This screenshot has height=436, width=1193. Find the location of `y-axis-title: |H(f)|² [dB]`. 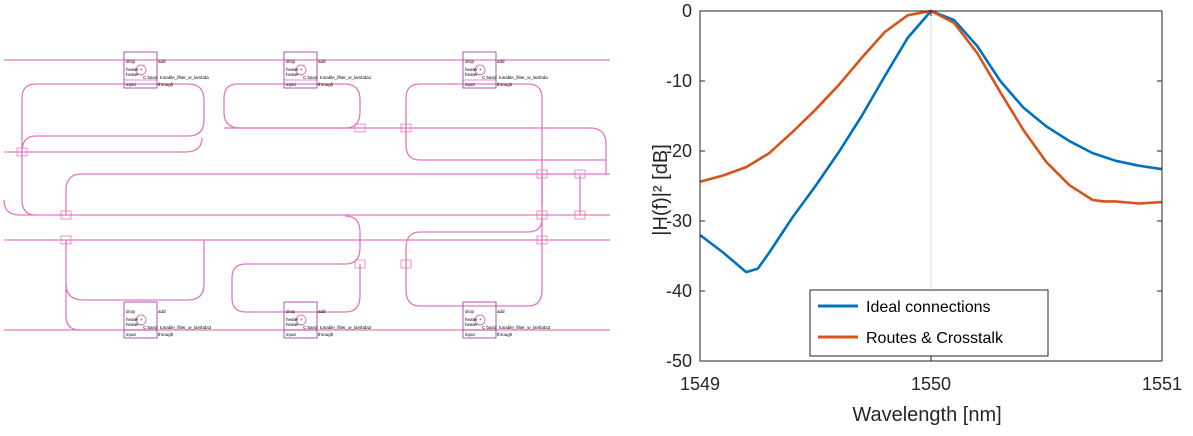

y-axis-title: |H(f)|² [dB] is located at coordinates (661, 190).